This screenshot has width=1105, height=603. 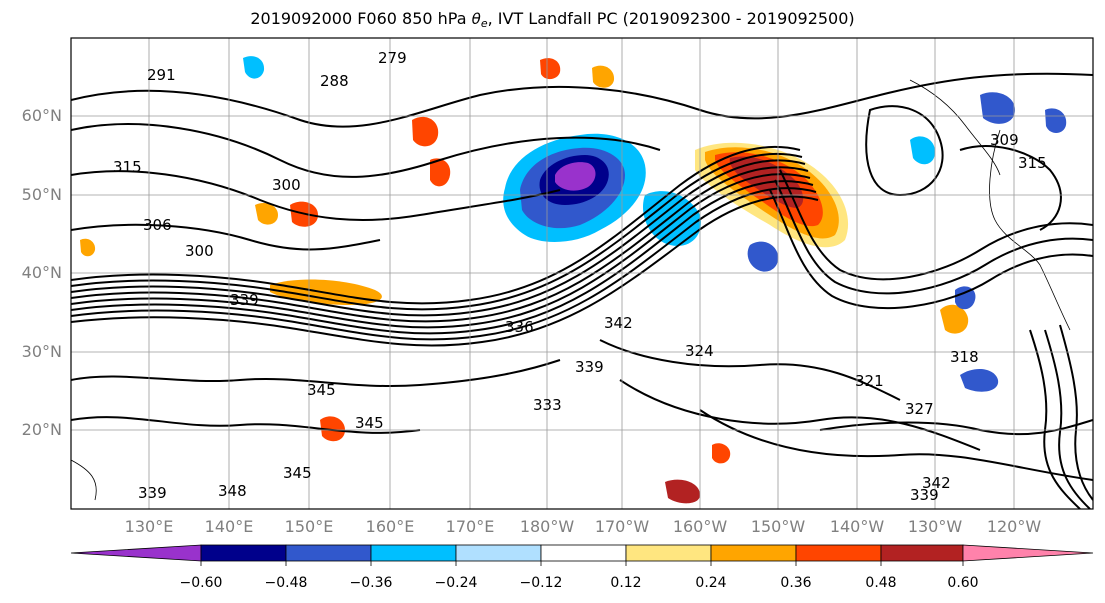 I want to click on colorbar-tick-label: −0.12, so click(x=541, y=583).